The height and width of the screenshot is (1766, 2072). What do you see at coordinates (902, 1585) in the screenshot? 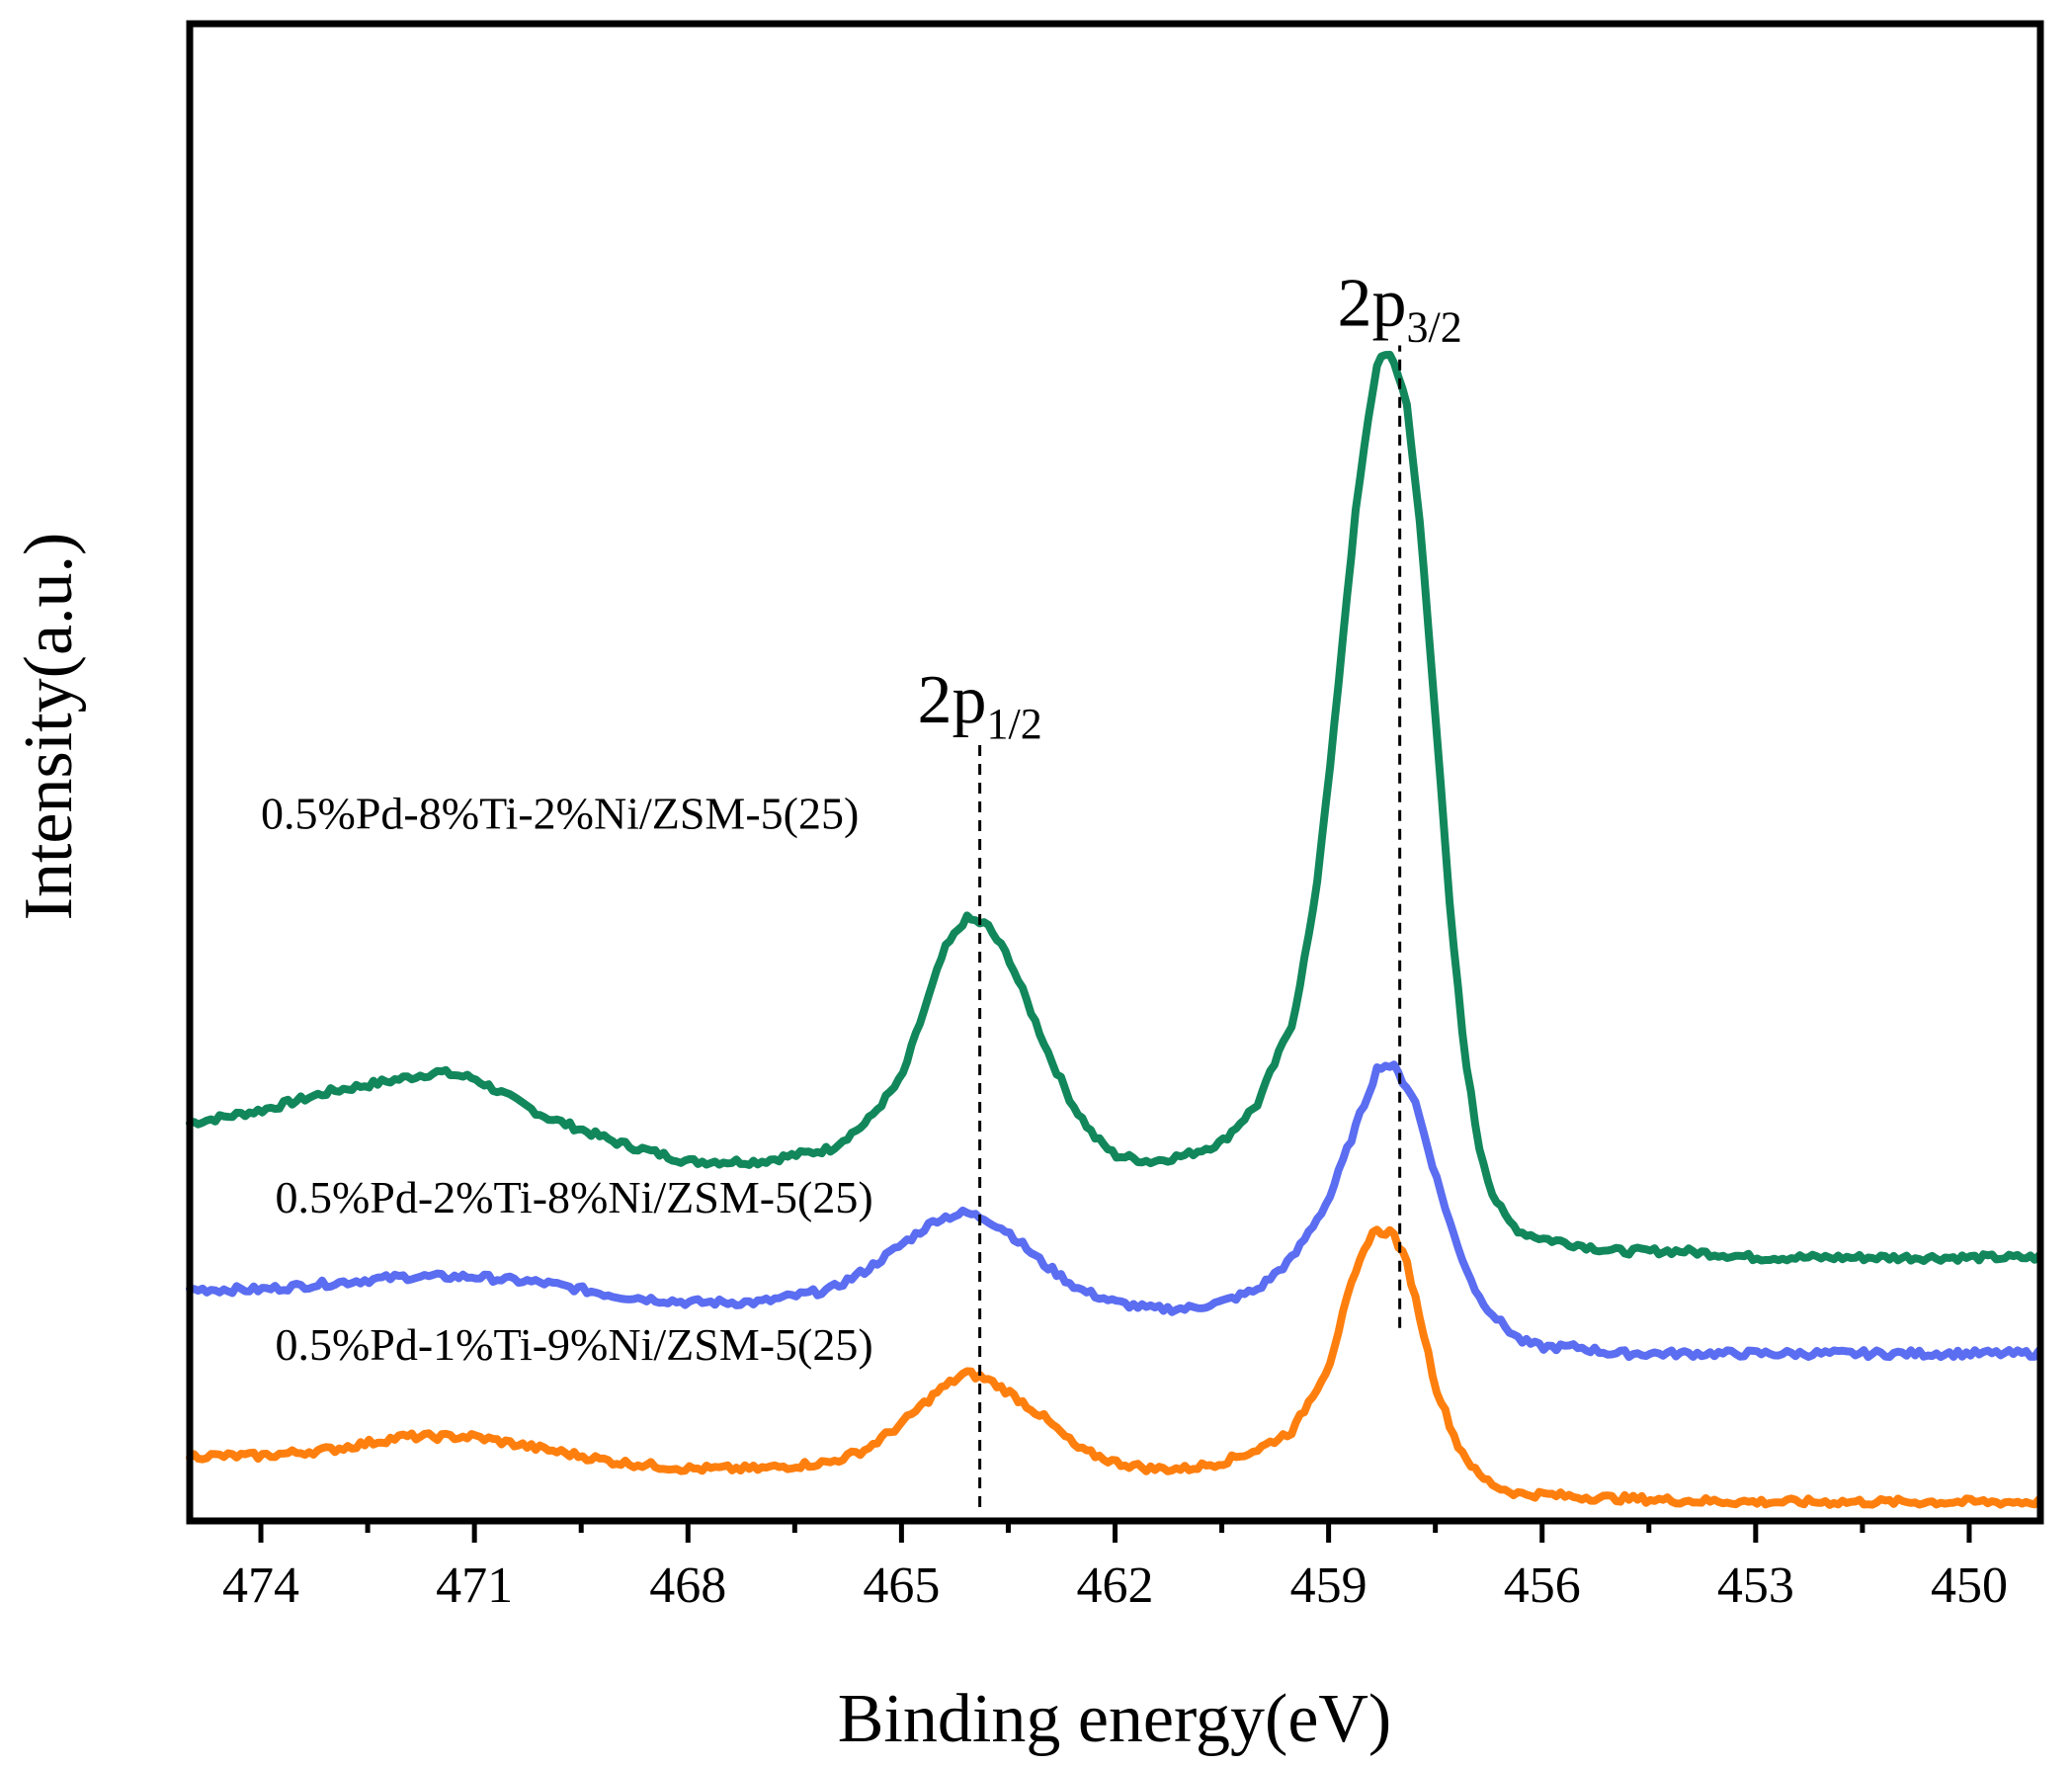
I see `x-tick-label: 465` at bounding box center [902, 1585].